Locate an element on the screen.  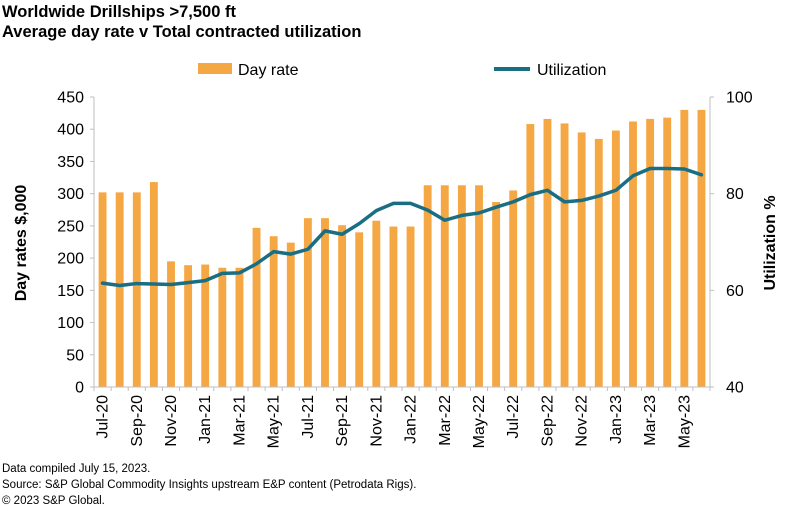
y2-tick-label: 60 is located at coordinates (735, 291).